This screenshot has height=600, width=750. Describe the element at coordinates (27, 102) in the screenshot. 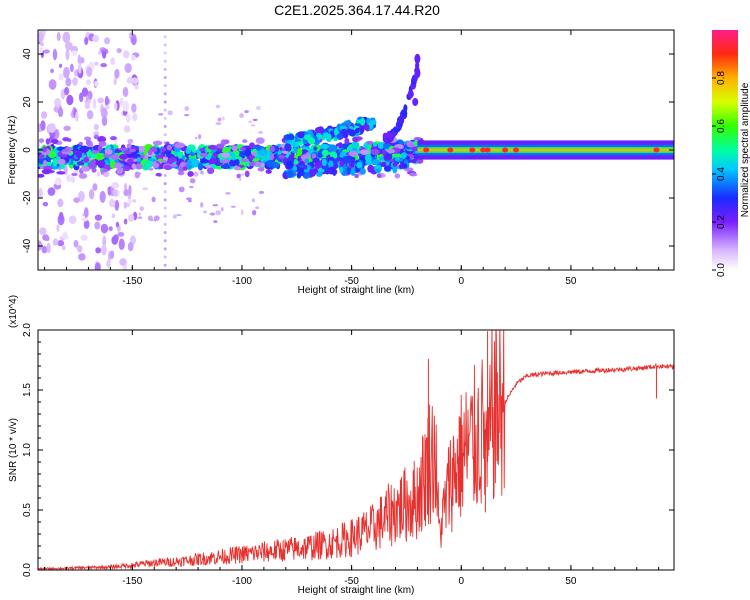

I see `top-y-tick-label: 20` at that location.